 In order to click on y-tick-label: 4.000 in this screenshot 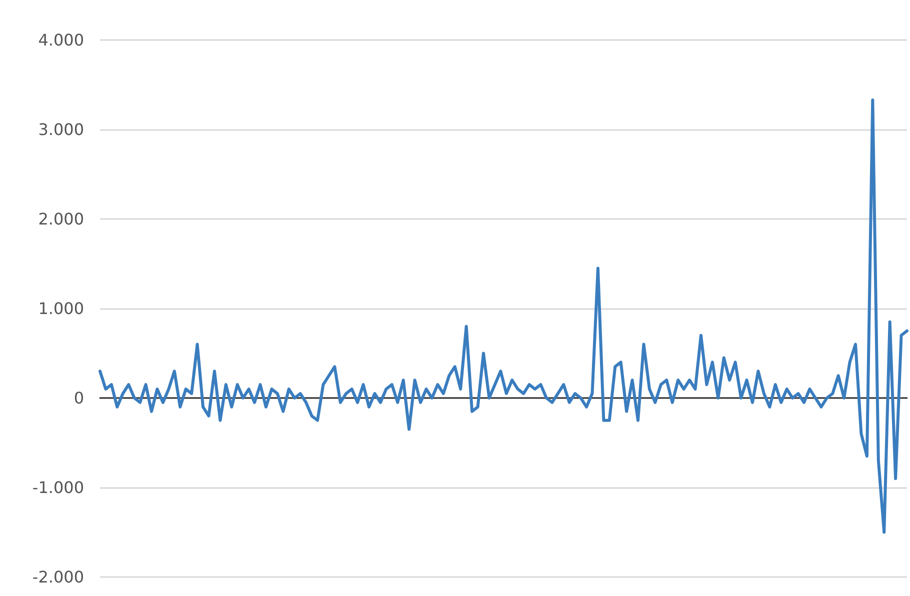, I will do `click(61, 40)`.